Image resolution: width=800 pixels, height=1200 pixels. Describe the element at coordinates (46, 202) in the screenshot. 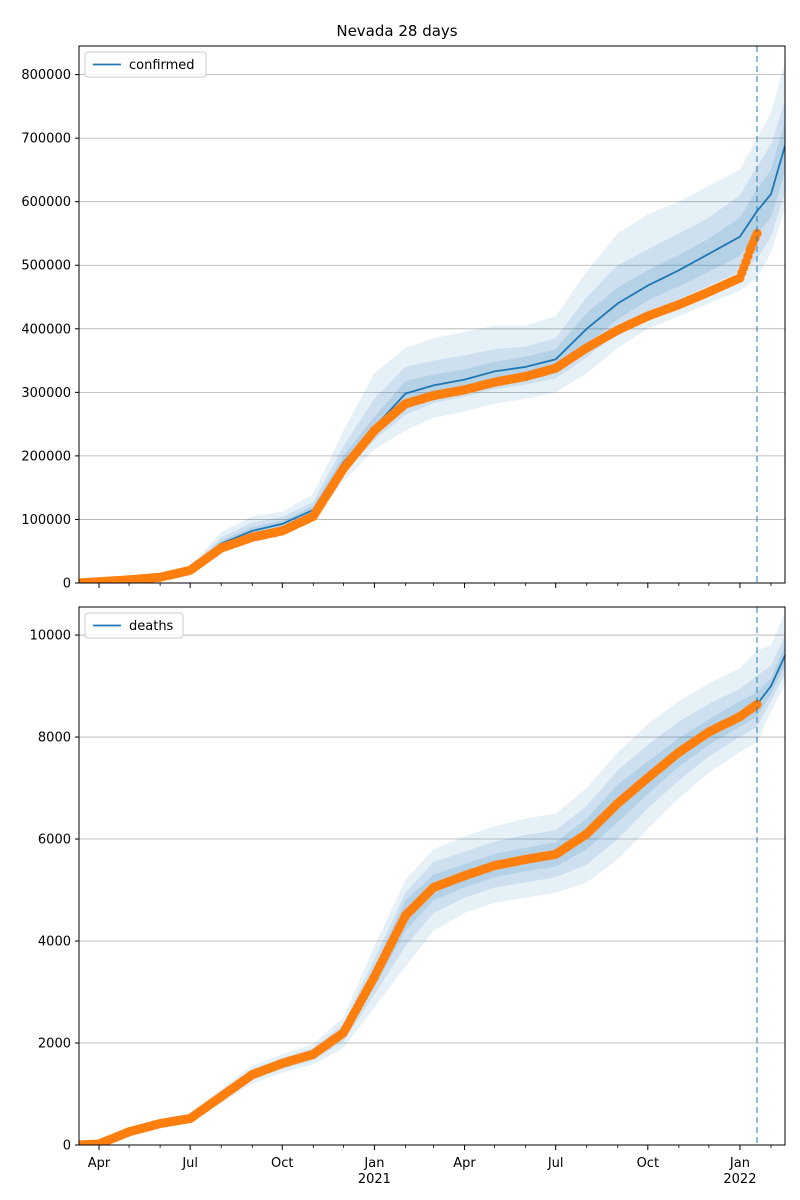

I see `y-tick-label: 600000` at that location.